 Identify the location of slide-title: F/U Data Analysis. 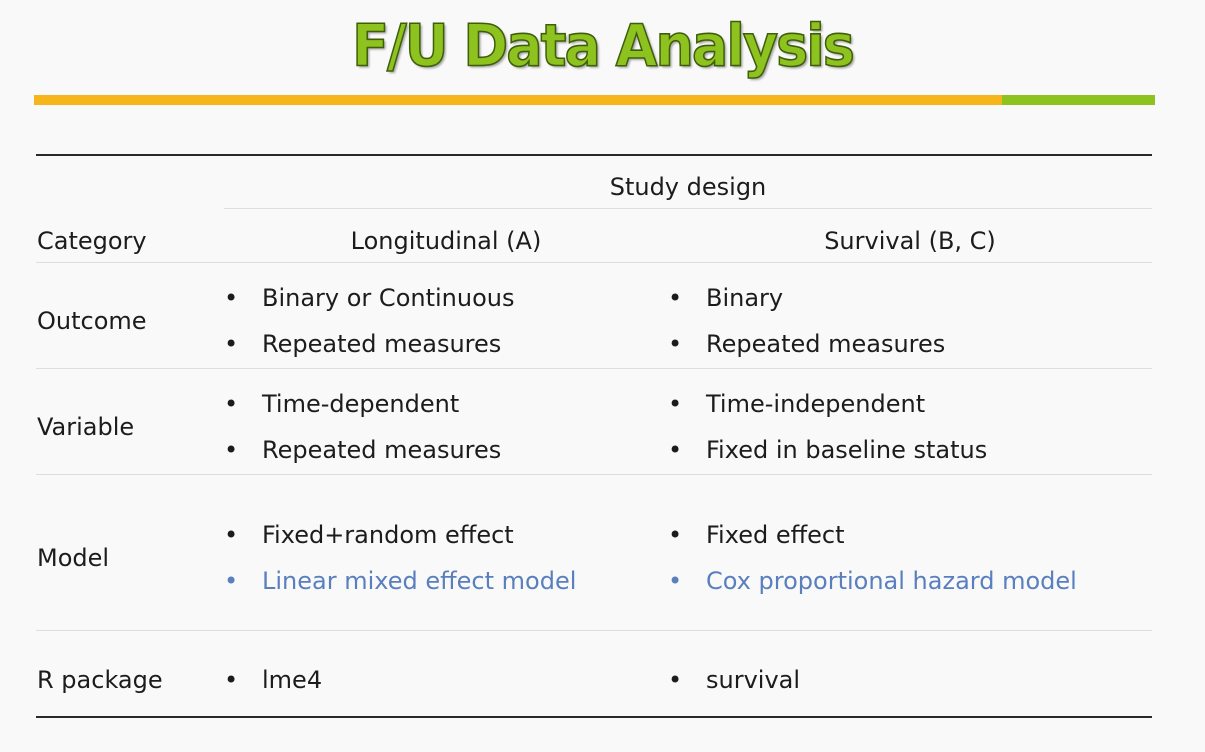
(603, 46).